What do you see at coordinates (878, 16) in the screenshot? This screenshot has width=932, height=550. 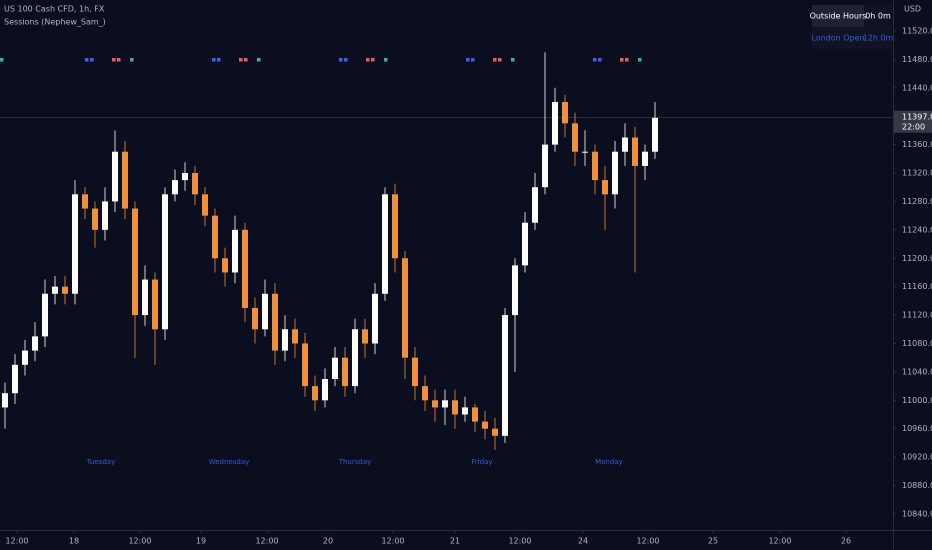 I see `table-text: 0h 0m` at bounding box center [878, 16].